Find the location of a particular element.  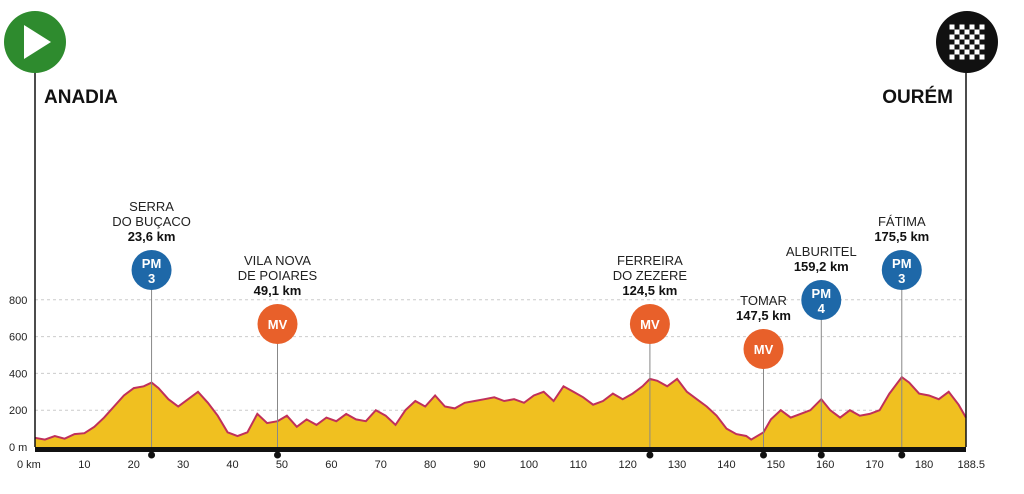

x-tick-label: 90 is located at coordinates (479, 465).